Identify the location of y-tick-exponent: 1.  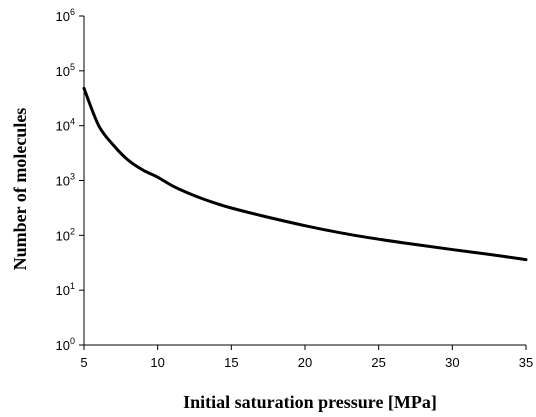
(72, 286).